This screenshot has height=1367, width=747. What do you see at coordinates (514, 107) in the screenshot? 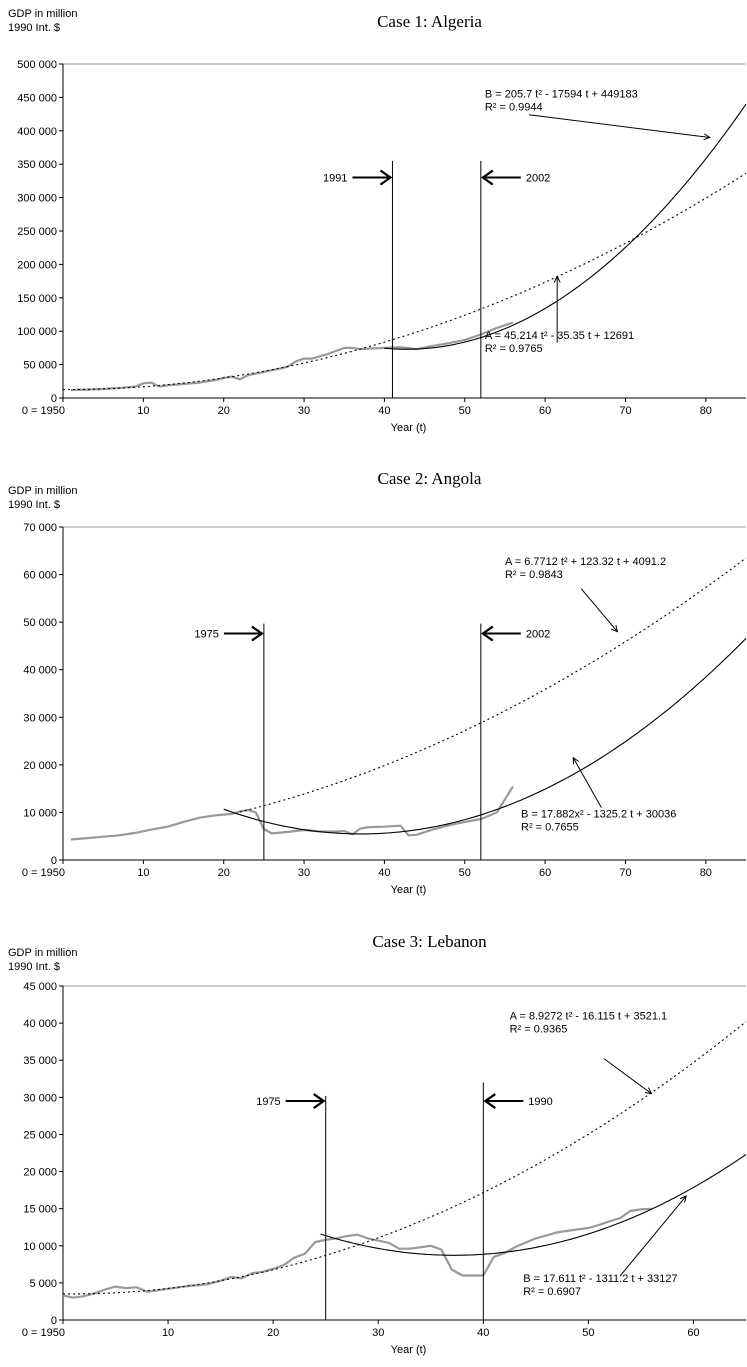
I see `fit-r-squared-b: R² = 0.9944` at bounding box center [514, 107].